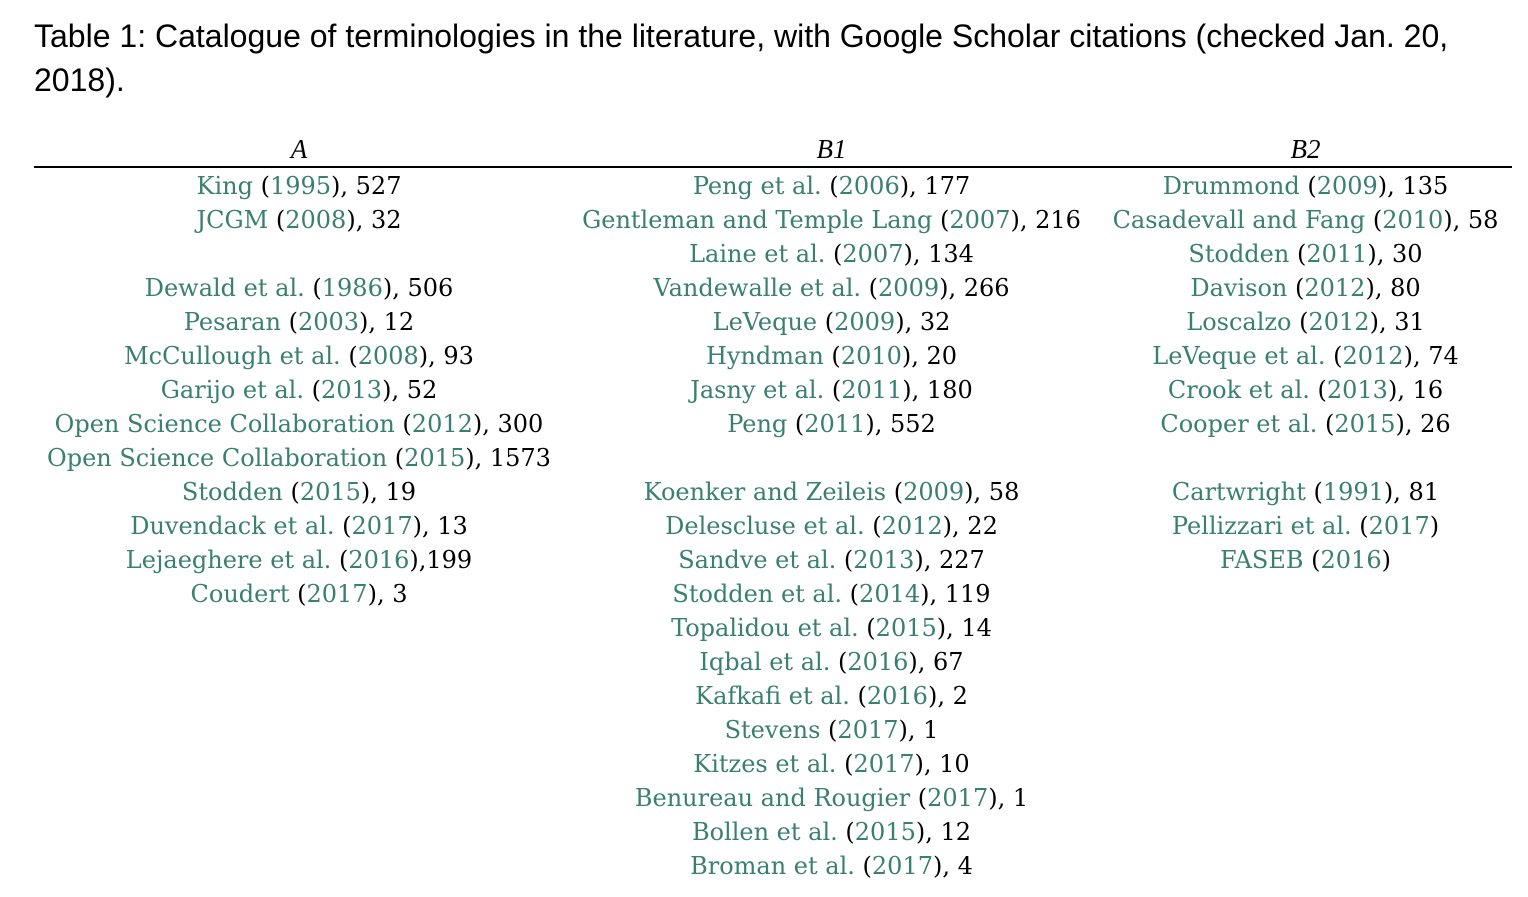 Image resolution: width=1528 pixels, height=897 pixels. I want to click on citation-author-link: Peng, so click(757, 424).